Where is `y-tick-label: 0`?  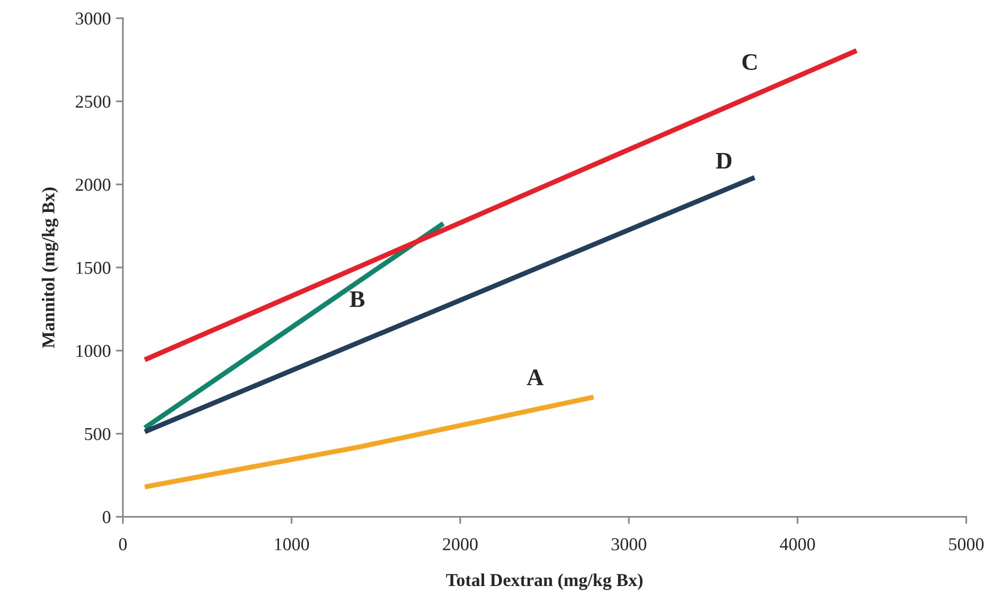 y-tick-label: 0 is located at coordinates (106, 517).